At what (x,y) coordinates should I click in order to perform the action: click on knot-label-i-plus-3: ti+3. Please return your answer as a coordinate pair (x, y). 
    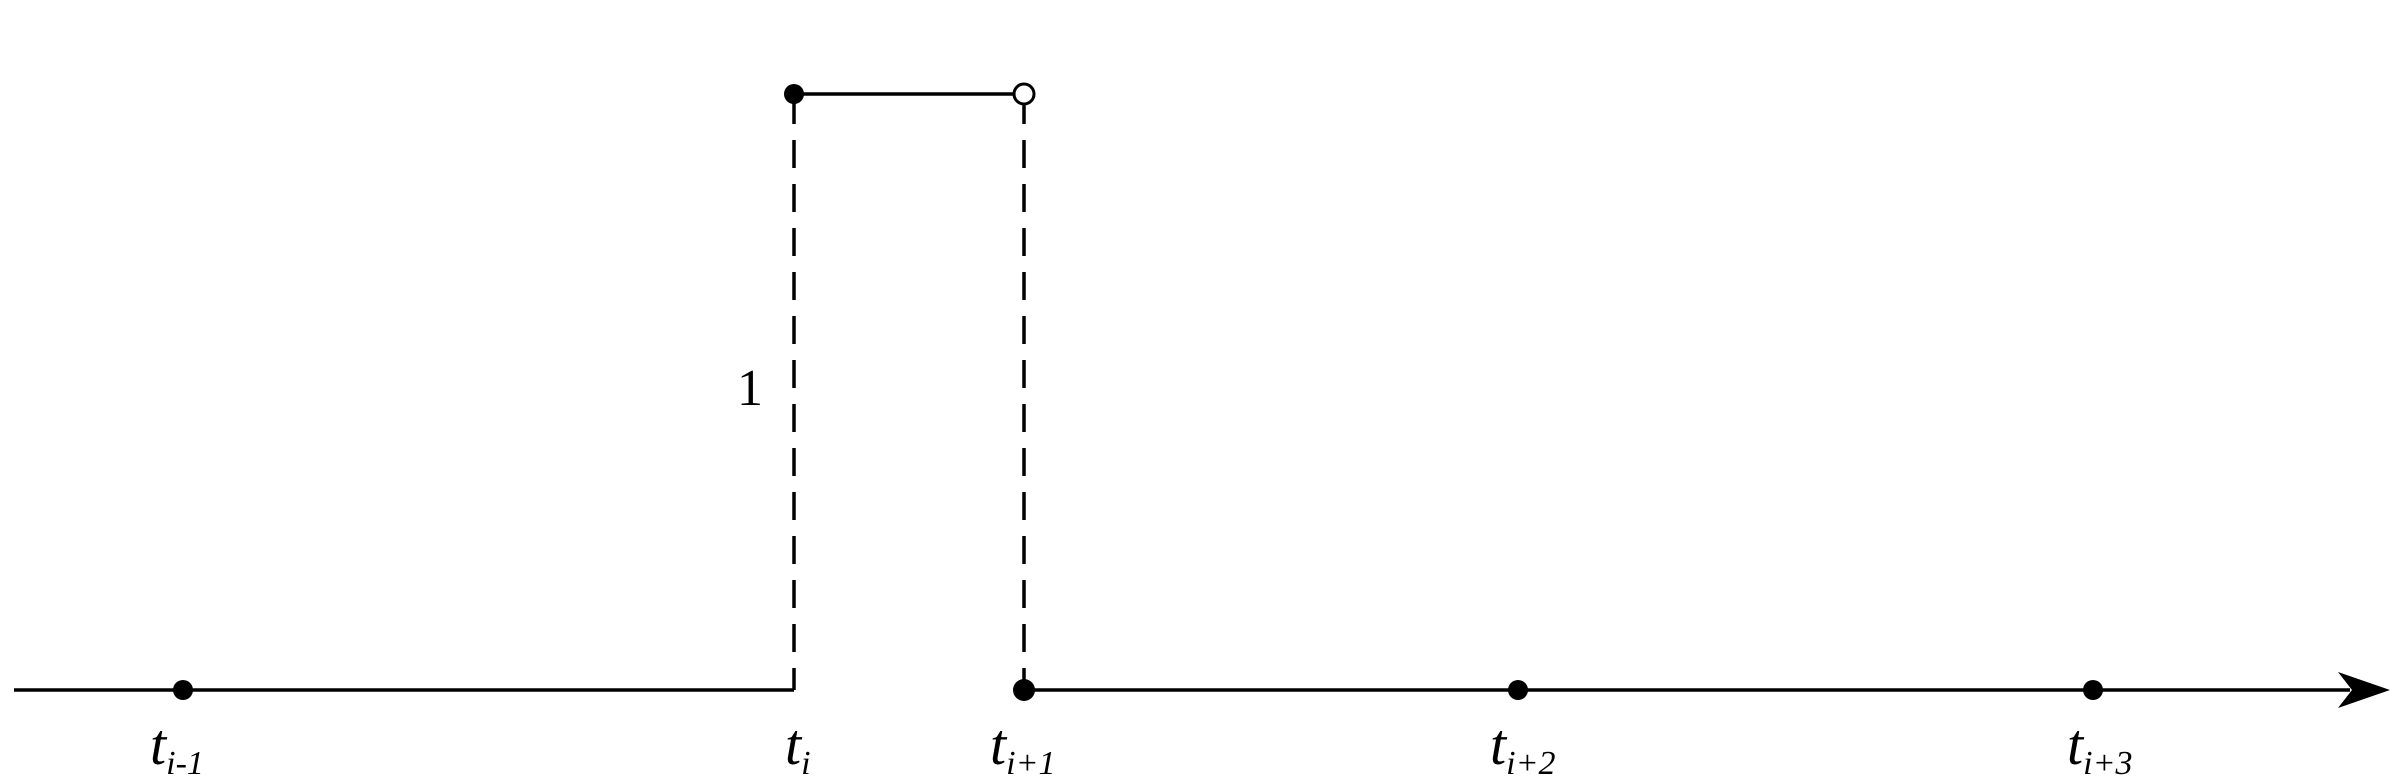
    Looking at the image, I should click on (2100, 747).